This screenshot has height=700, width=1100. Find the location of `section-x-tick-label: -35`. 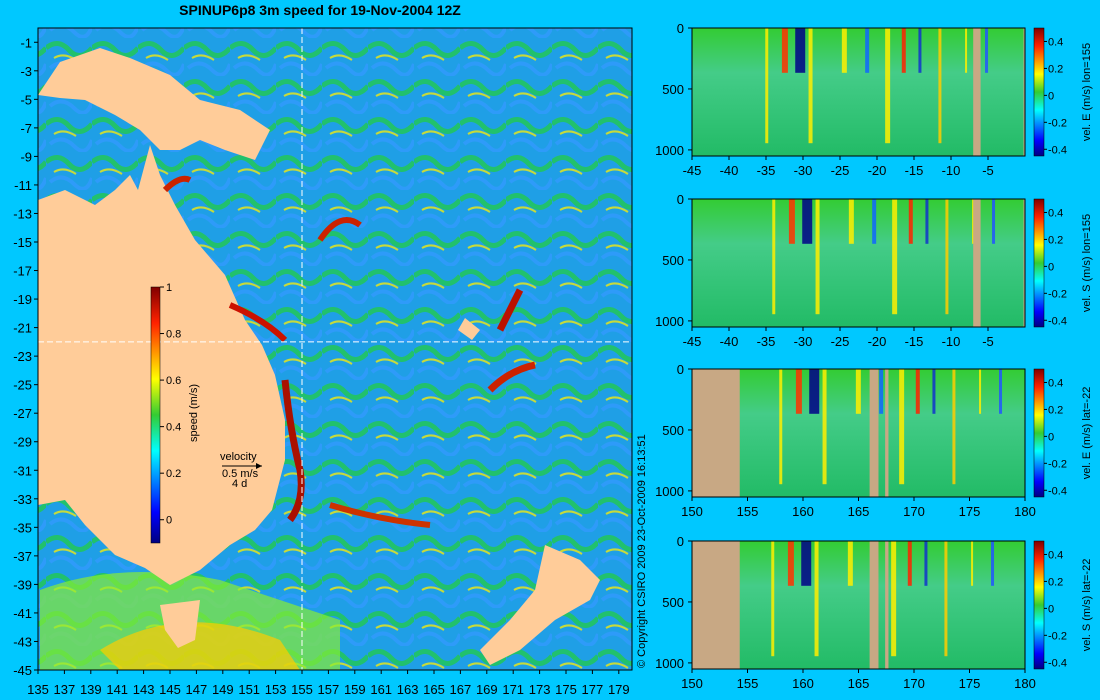

section-x-tick-label: -35 is located at coordinates (766, 341).